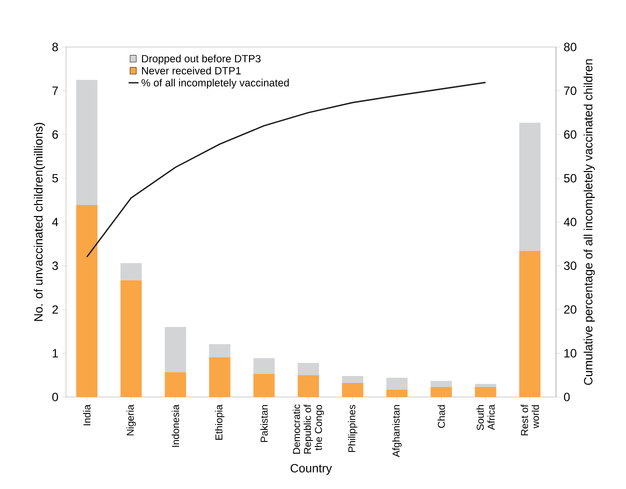 The height and width of the screenshot is (489, 626). Describe the element at coordinates (570, 90) in the screenshot. I see `y2-tick-label: 70` at that location.